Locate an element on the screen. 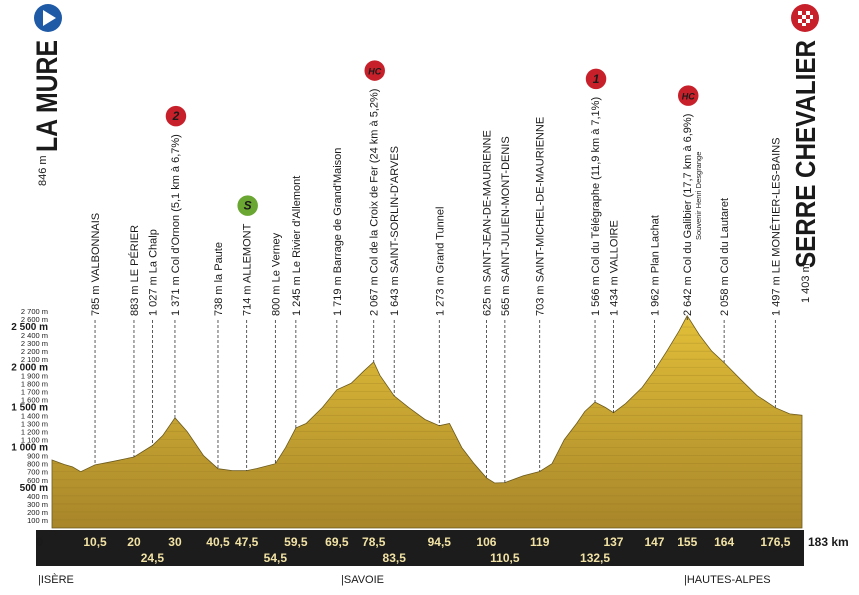 The height and width of the screenshot is (595, 859). waypoint-label: 1 245 m Le Rivier d'Allemont is located at coordinates (297, 246).